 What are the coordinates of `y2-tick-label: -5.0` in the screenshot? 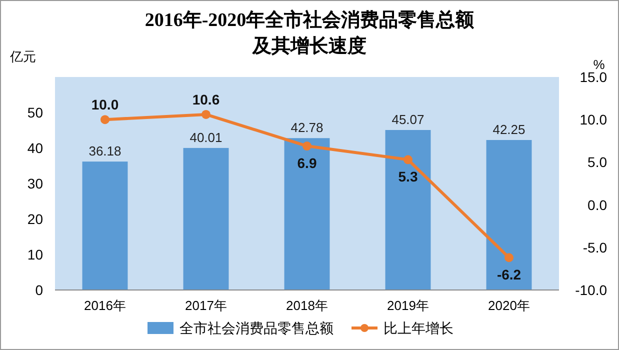 It's located at (595, 247).